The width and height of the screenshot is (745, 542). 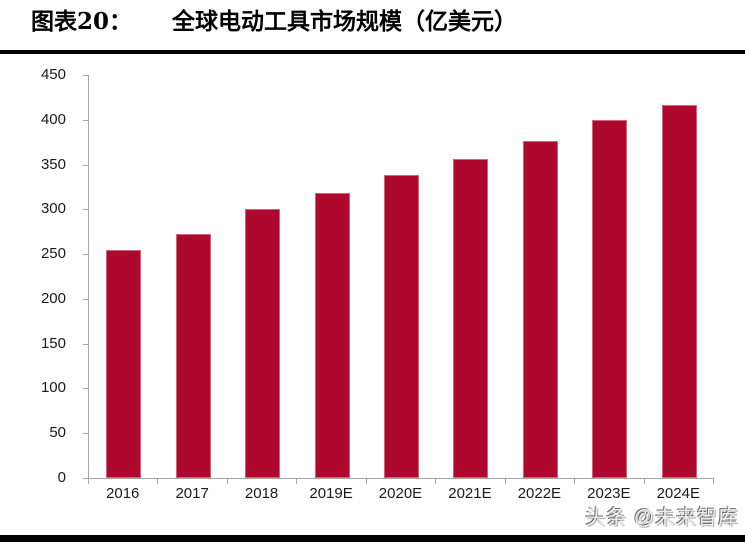 I want to click on y-axis-tick-label: 400, so click(x=53, y=119).